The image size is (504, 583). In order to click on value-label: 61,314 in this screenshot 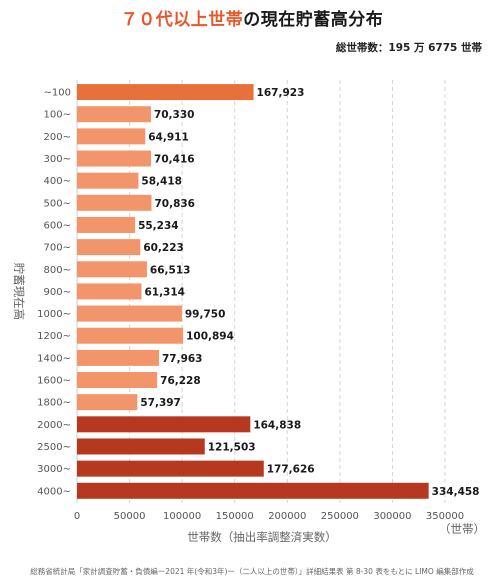, I will do `click(164, 292)`.